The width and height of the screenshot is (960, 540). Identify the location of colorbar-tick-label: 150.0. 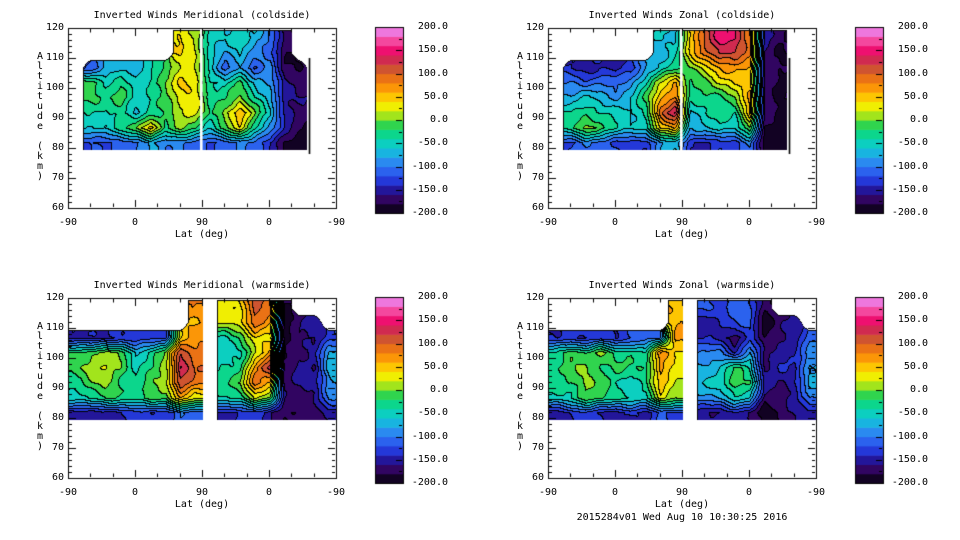
(912, 50).